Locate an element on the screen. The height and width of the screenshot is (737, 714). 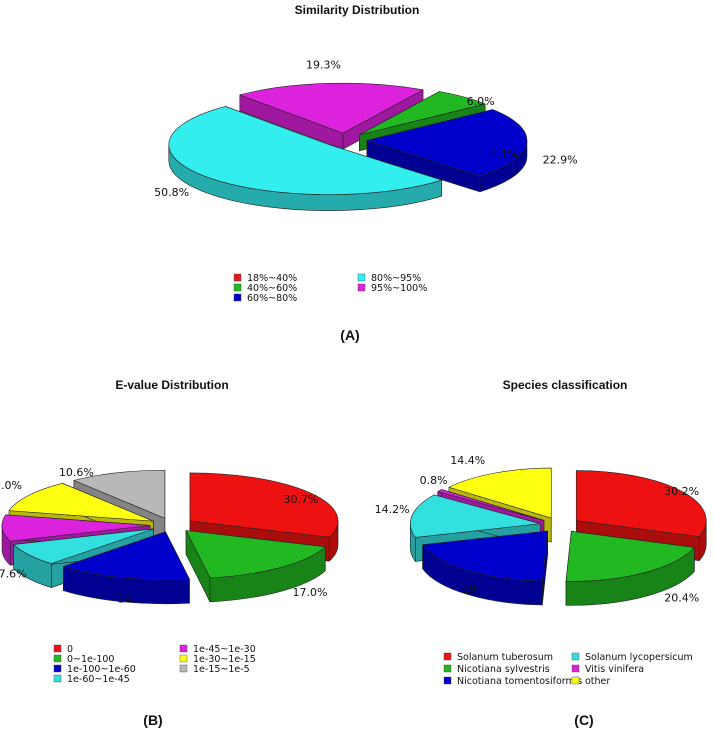
legend-b-item-1: 0~1e-100 is located at coordinates (83, 659).